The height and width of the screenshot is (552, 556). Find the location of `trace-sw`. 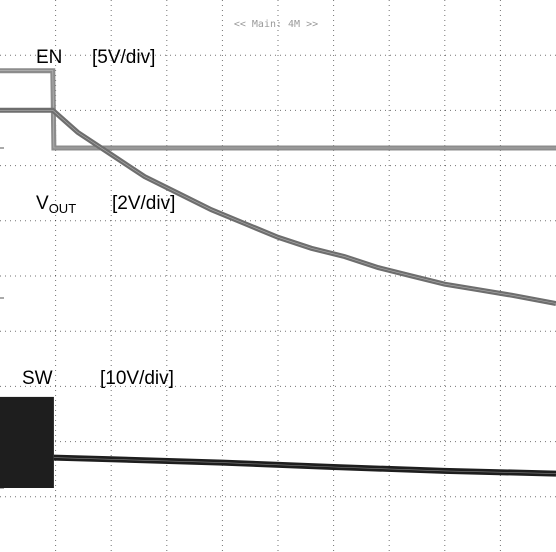

trace-sw is located at coordinates (304, 465).